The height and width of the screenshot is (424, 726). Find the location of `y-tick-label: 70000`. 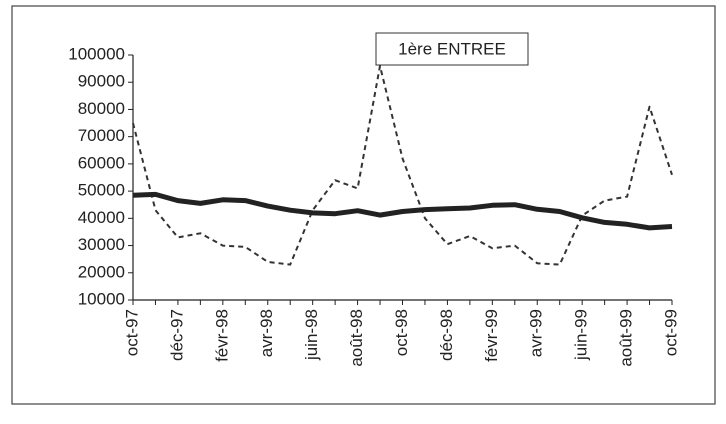

y-tick-label: 70000 is located at coordinates (101, 135).